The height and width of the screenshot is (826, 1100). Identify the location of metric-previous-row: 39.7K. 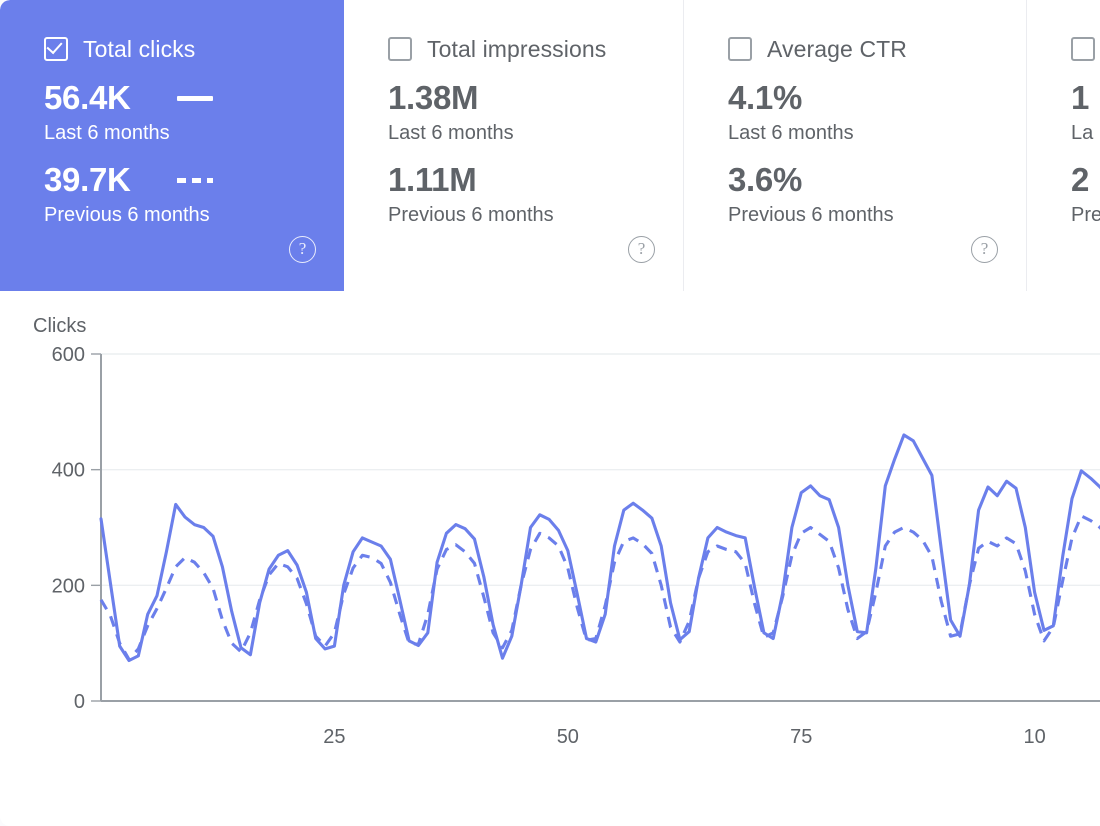
(194, 180).